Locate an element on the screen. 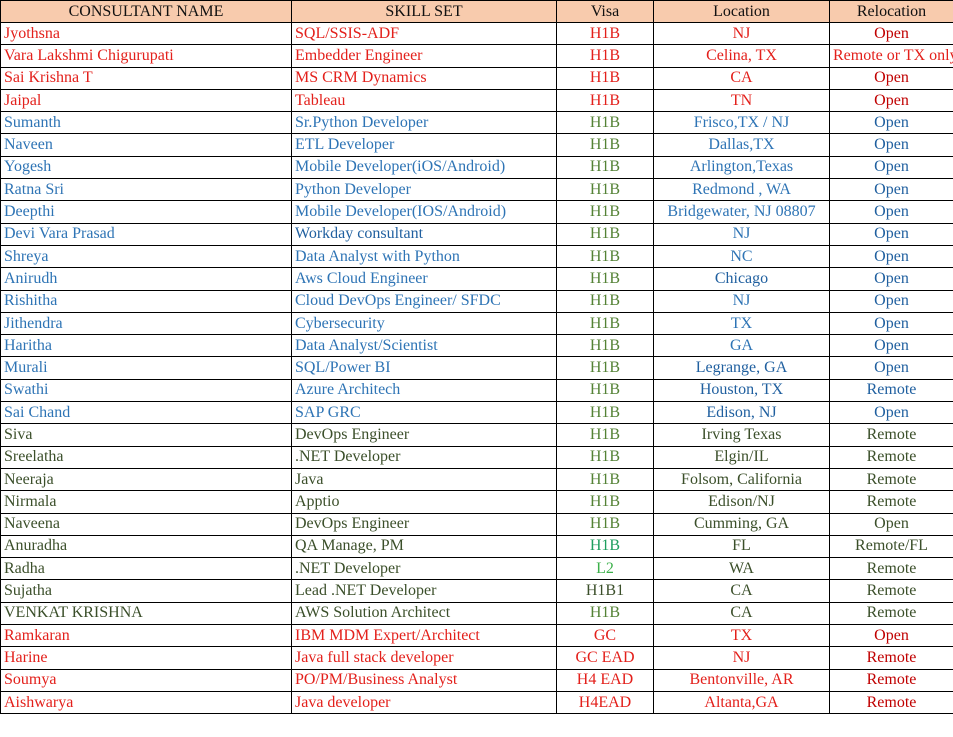 This screenshot has width=953, height=737. location-cell: Frisco,TX / NJ is located at coordinates (741, 123).